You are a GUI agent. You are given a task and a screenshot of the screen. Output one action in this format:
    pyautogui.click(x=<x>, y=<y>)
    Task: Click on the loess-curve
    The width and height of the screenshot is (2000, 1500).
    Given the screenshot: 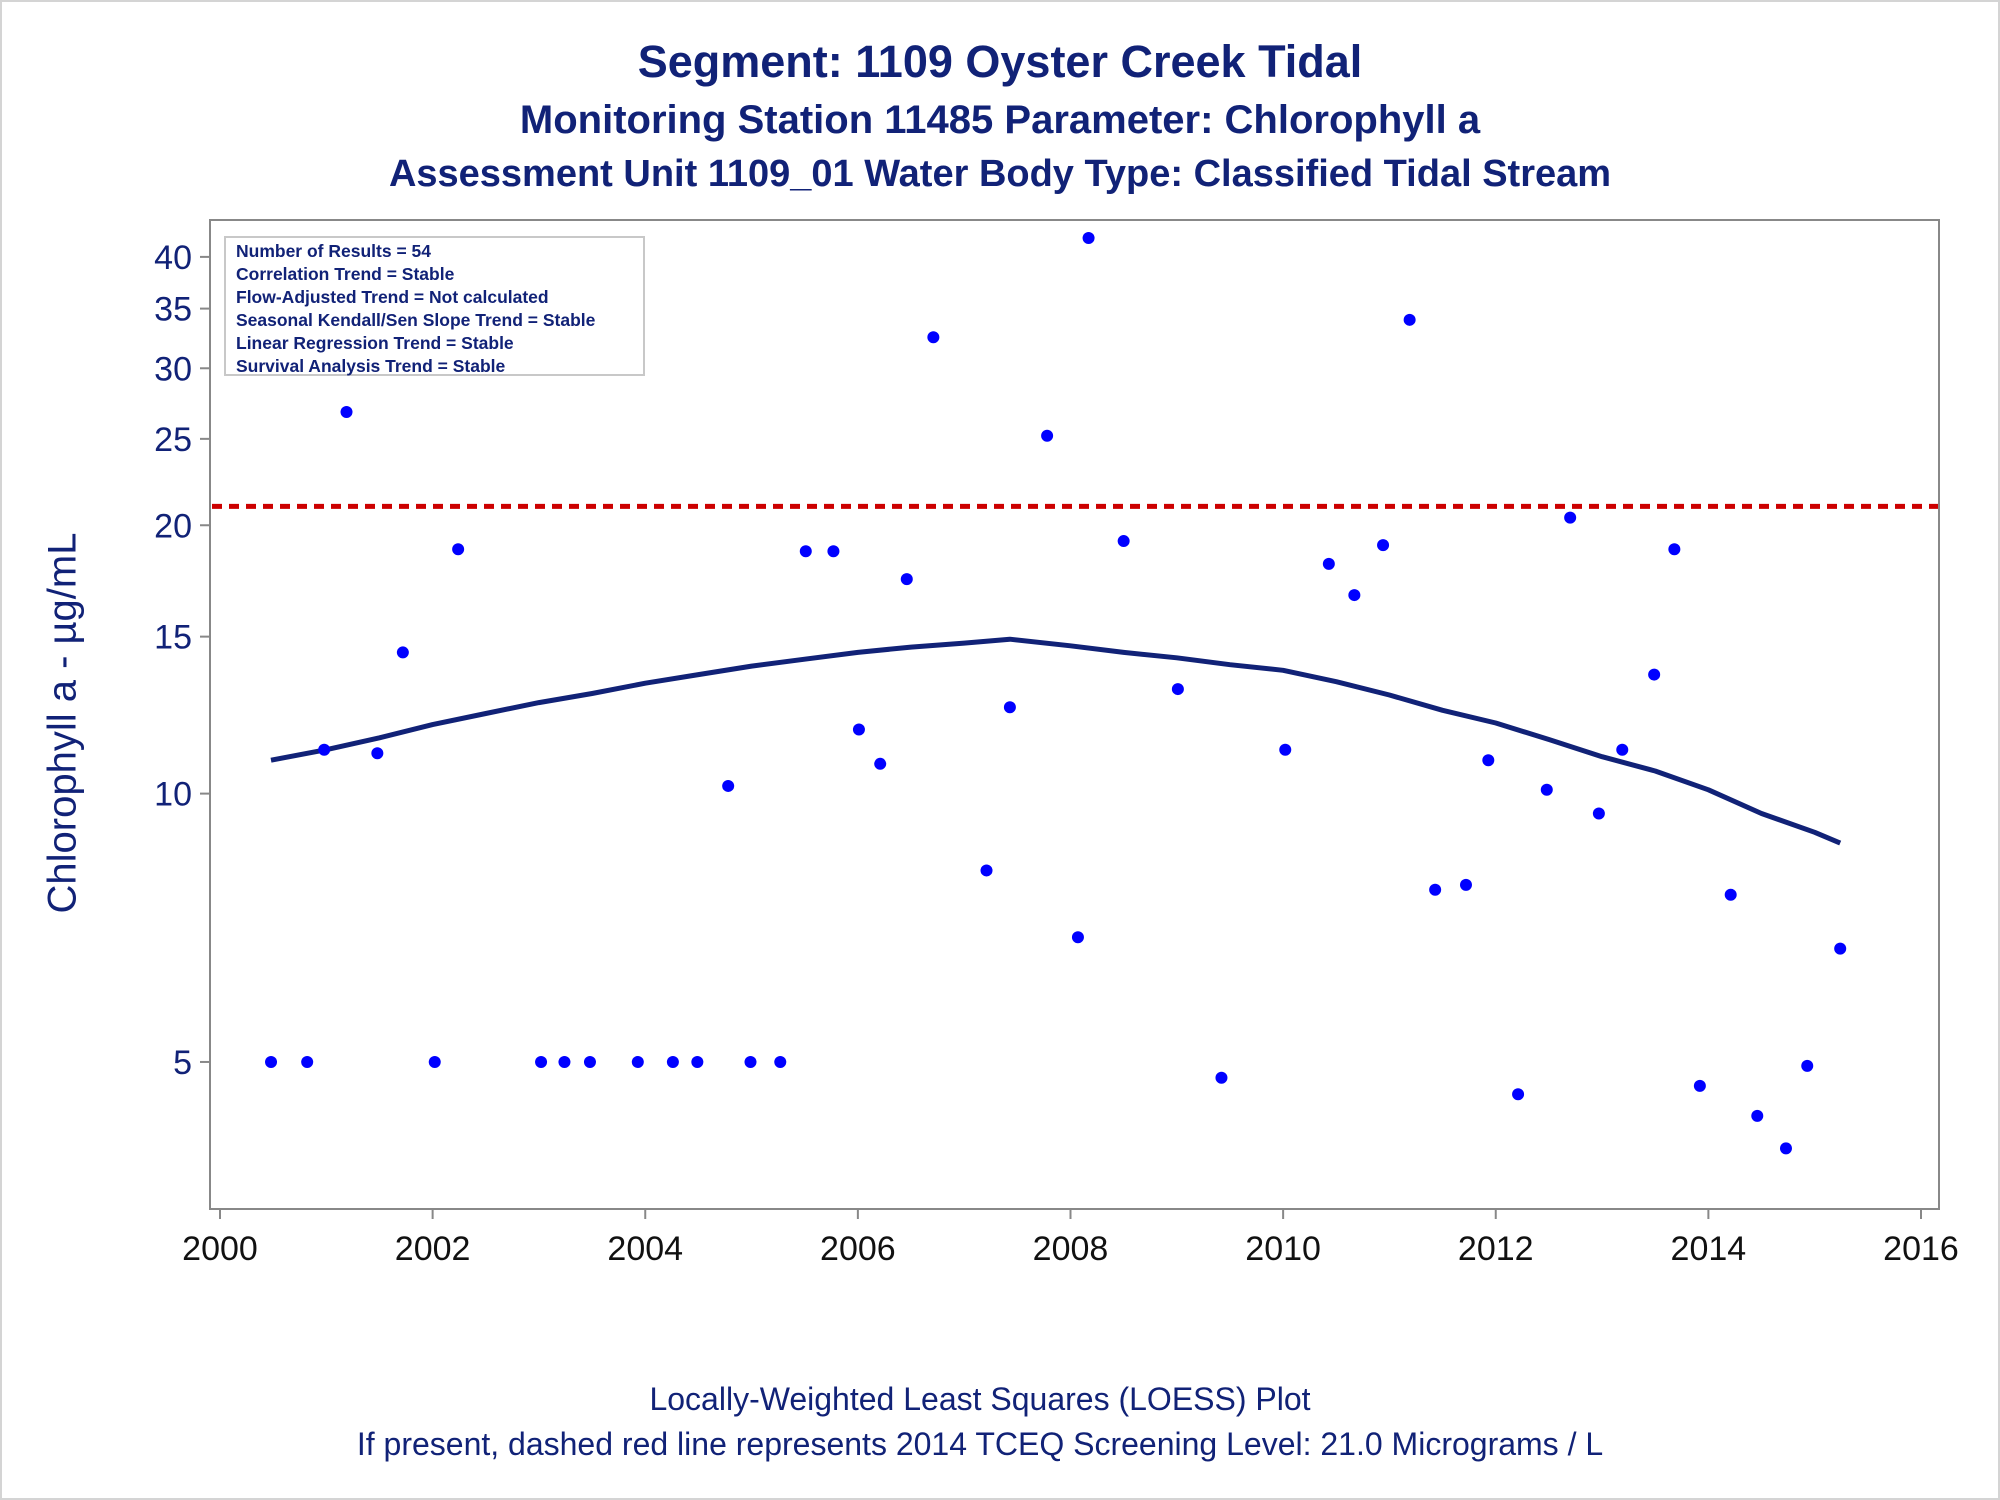 What is the action you would take?
    pyautogui.click(x=1056, y=741)
    